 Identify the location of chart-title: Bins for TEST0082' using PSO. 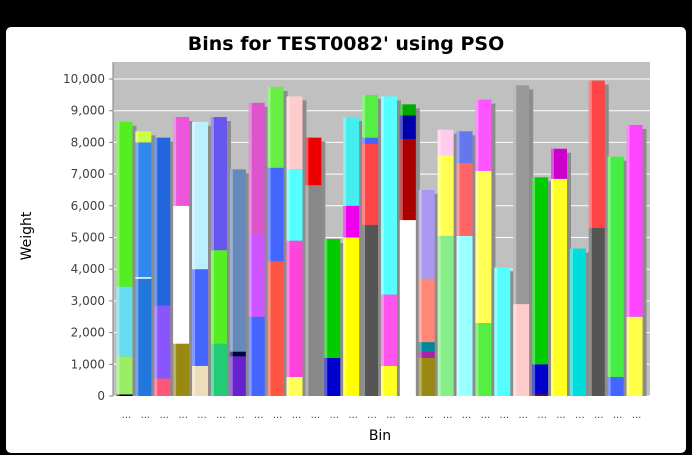
(346, 44).